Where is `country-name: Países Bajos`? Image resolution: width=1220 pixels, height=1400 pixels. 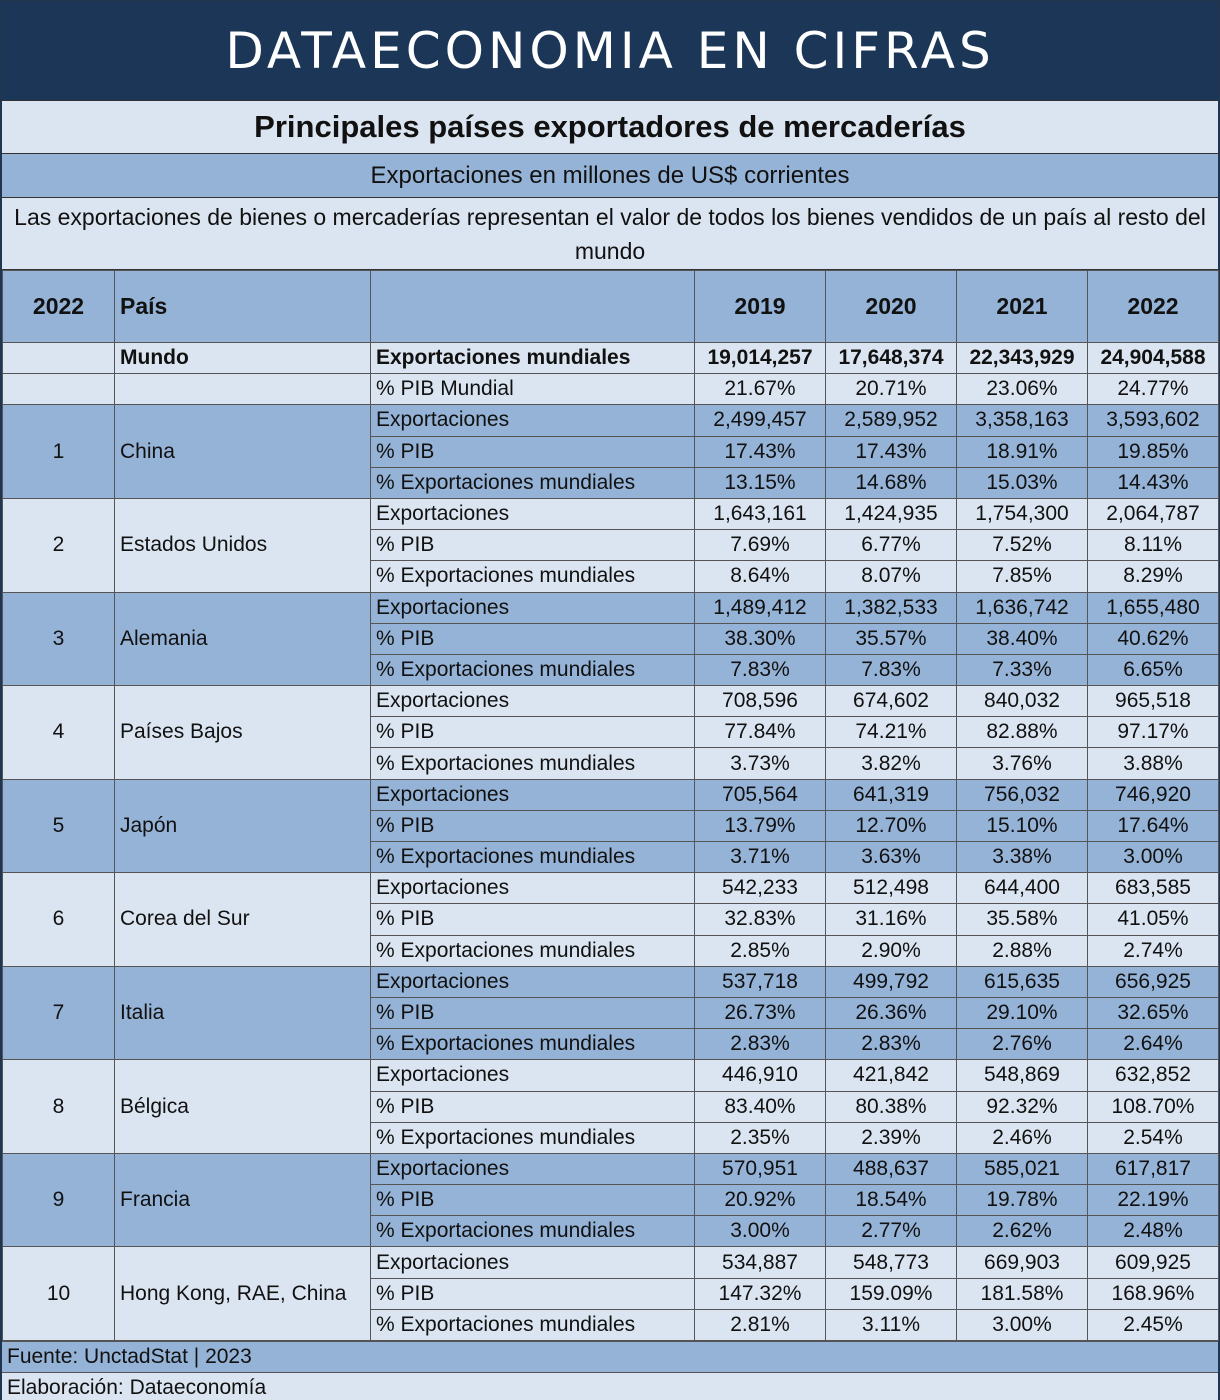
country-name: Países Bajos is located at coordinates (242, 732).